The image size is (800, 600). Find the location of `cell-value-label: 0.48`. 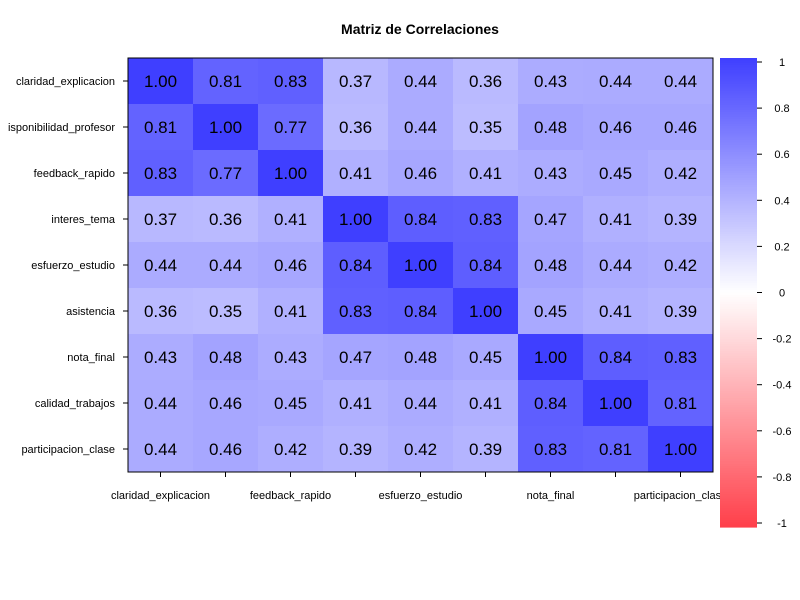

cell-value-label: 0.48 is located at coordinates (420, 357).